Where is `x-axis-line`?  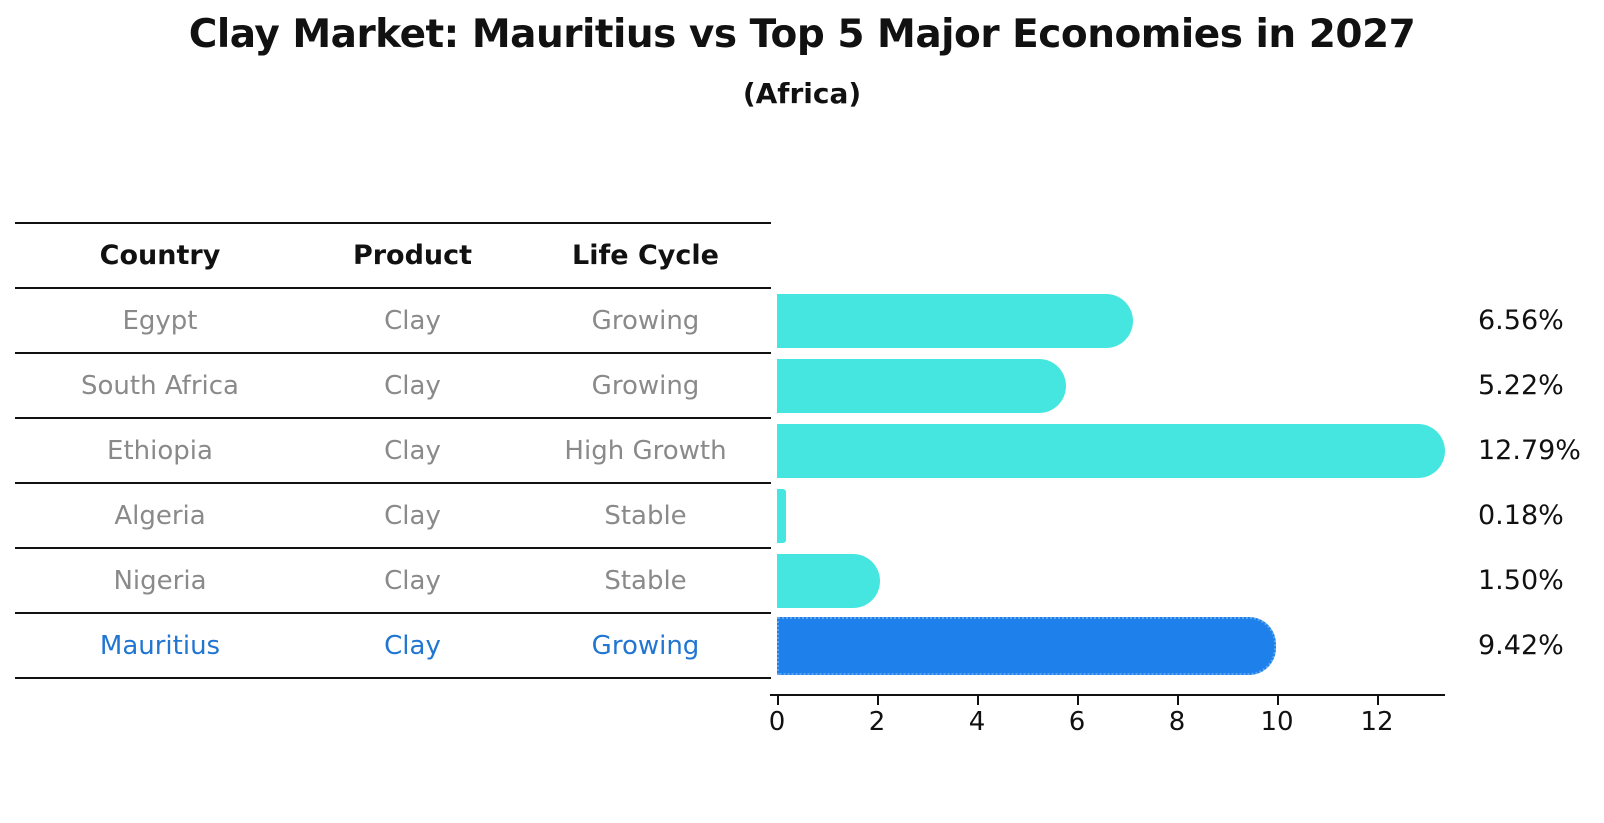 x-axis-line is located at coordinates (1107, 695).